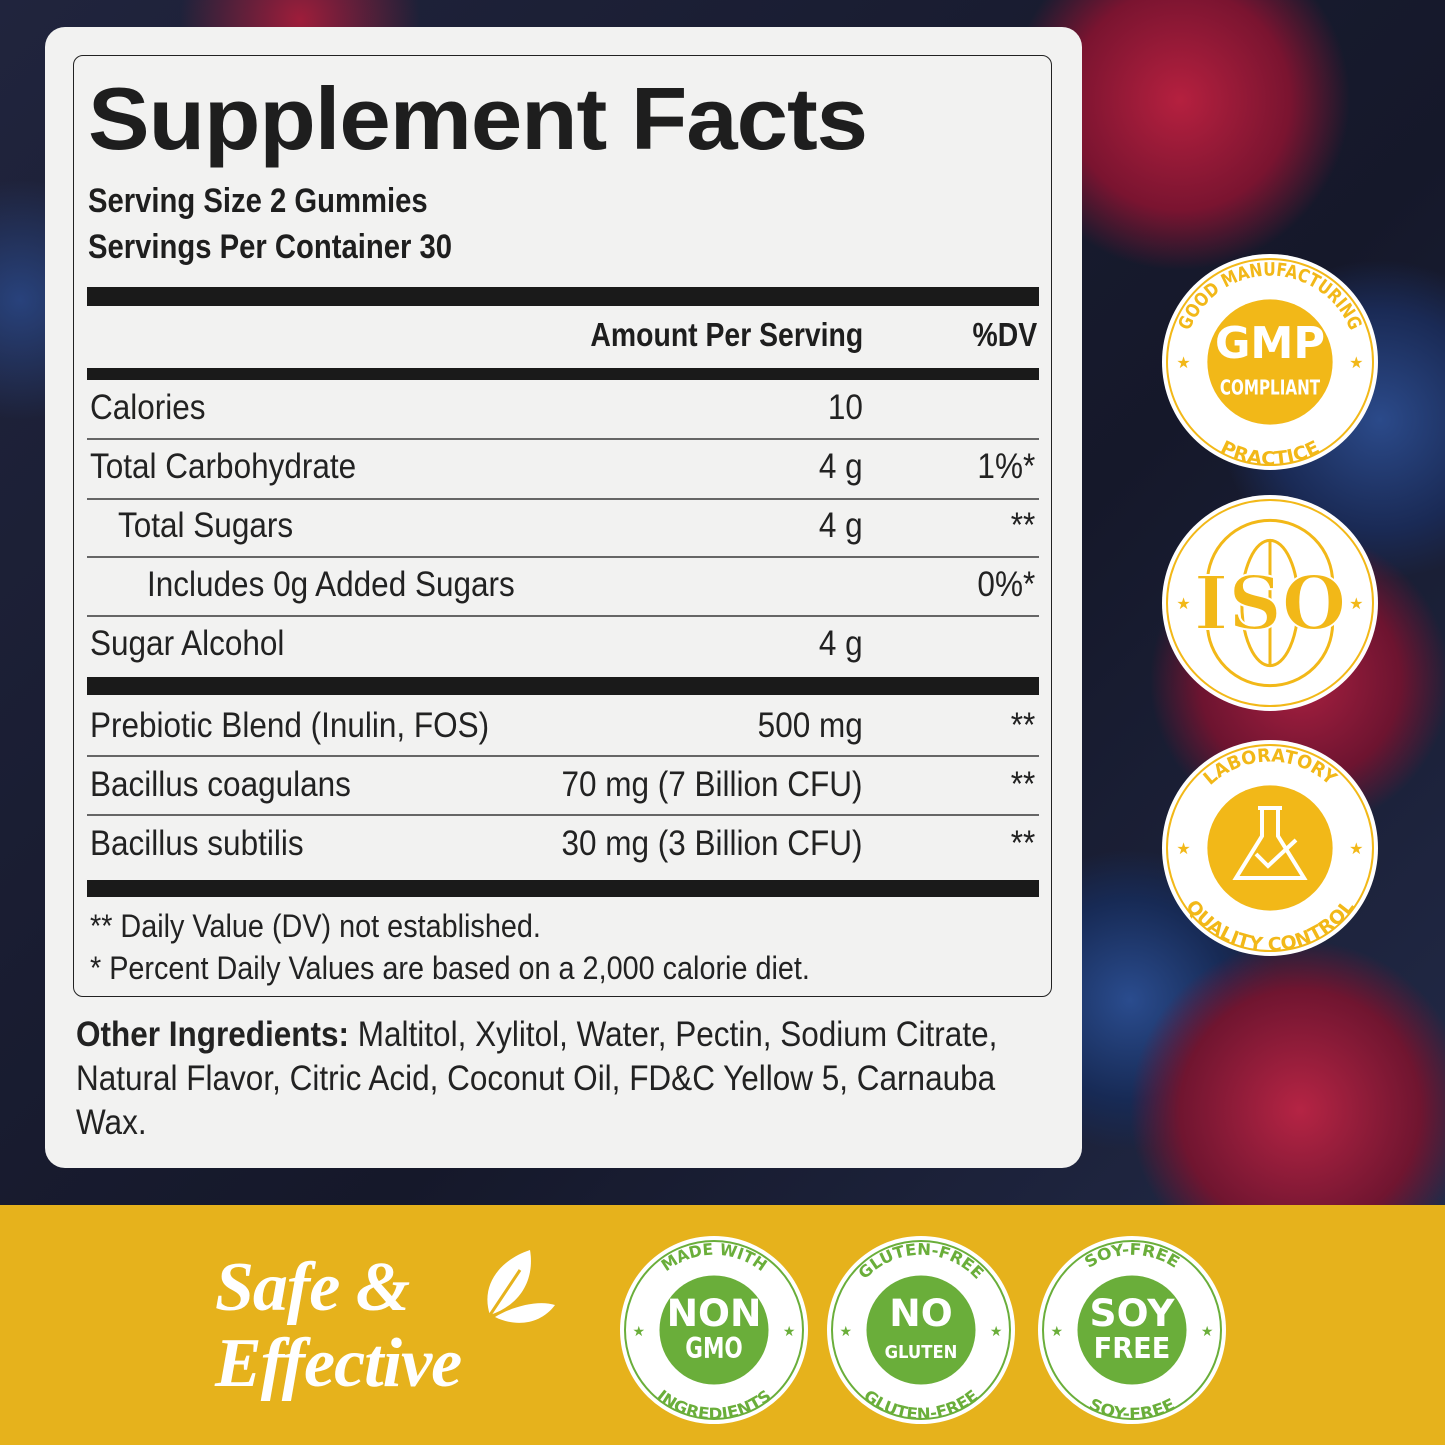  What do you see at coordinates (920, 1313) in the screenshot?
I see `badge-center-text: NO` at bounding box center [920, 1313].